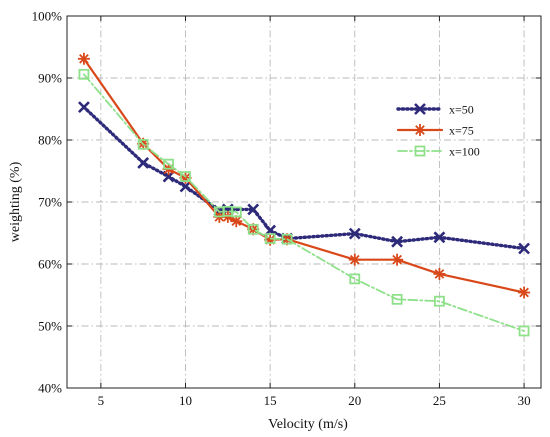 The height and width of the screenshot is (437, 550). What do you see at coordinates (461, 131) in the screenshot?
I see `legend-label-2: x=75` at bounding box center [461, 131].